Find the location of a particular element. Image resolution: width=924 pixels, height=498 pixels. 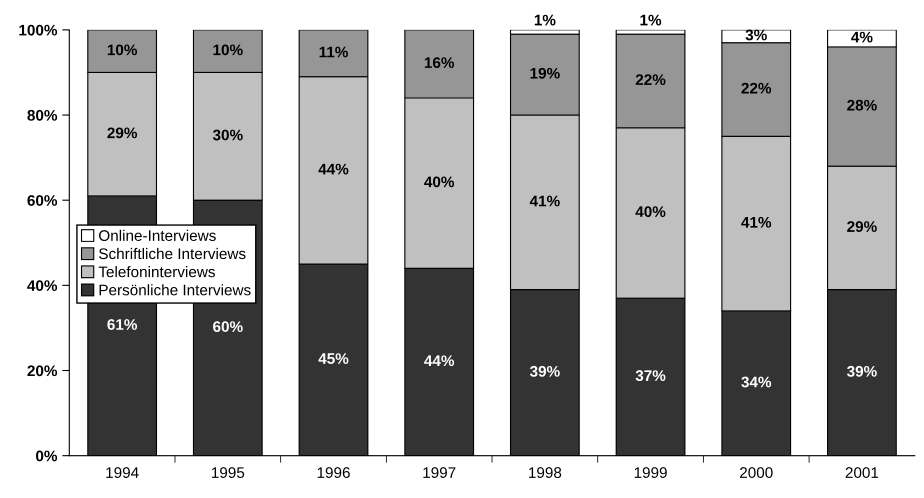

x-tick-label: 2000 is located at coordinates (756, 472).